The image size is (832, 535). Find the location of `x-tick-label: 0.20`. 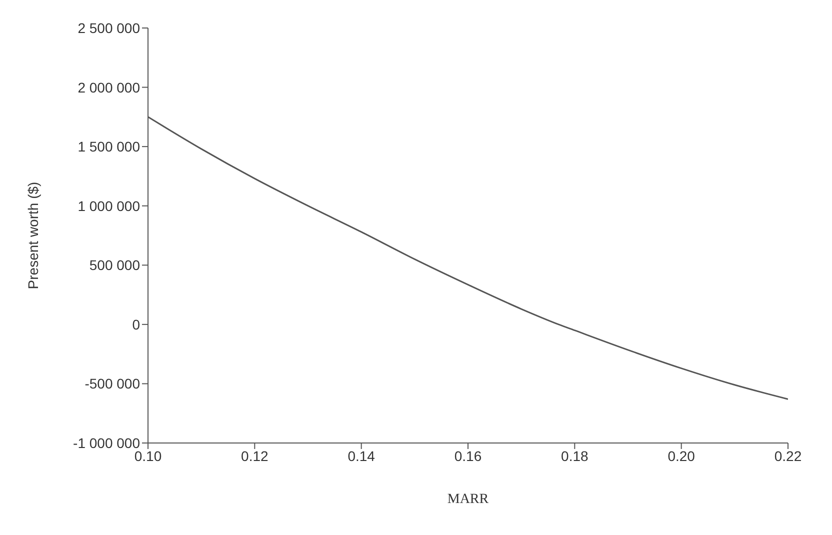

x-tick-label: 0.20 is located at coordinates (682, 456).